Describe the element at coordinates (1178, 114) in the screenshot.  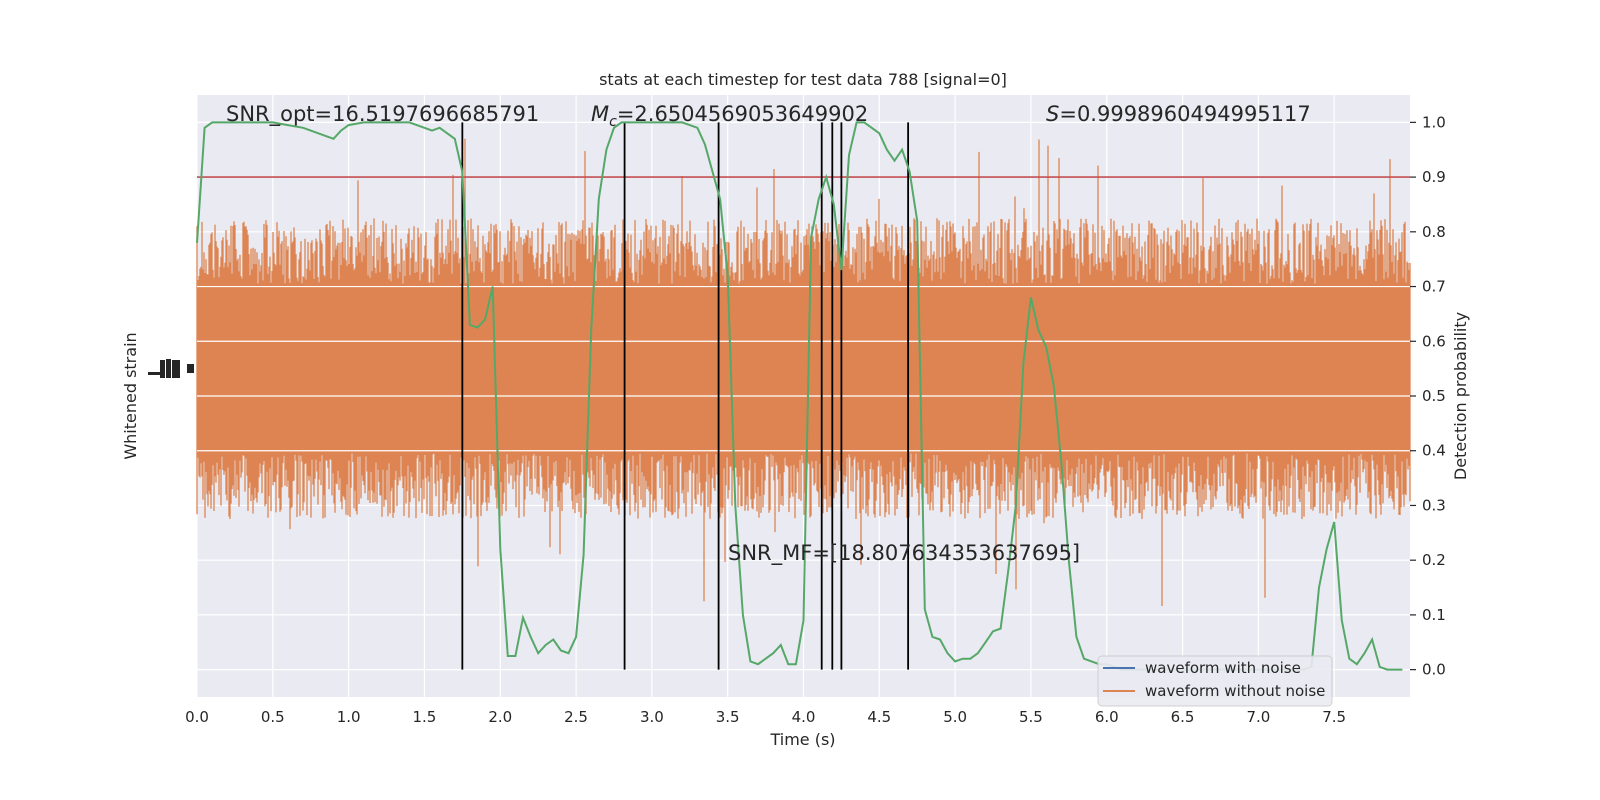
I see `annotation-score: S=0.9998960494995117` at that location.